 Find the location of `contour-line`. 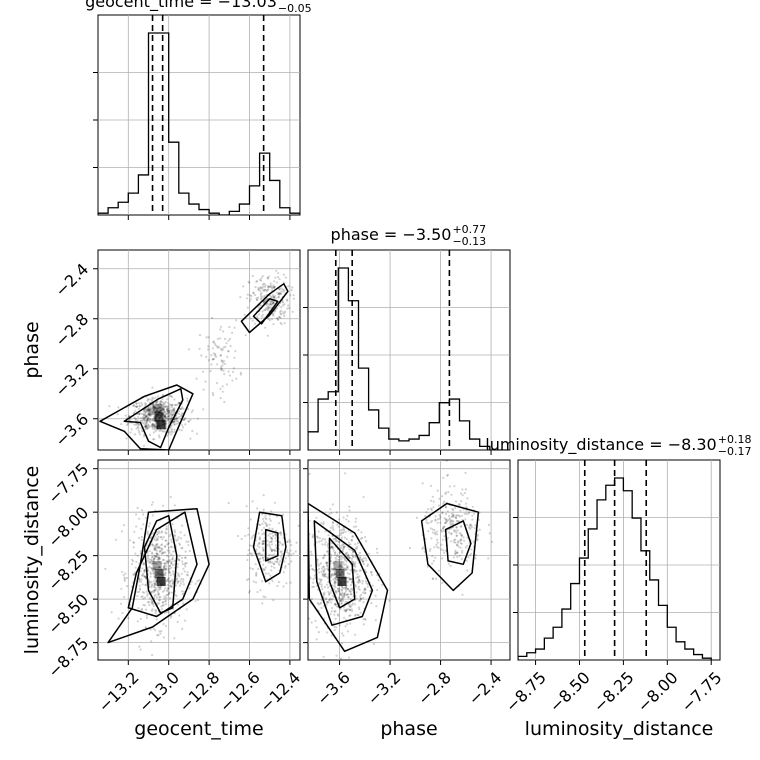

contour-line is located at coordinates (265, 311).